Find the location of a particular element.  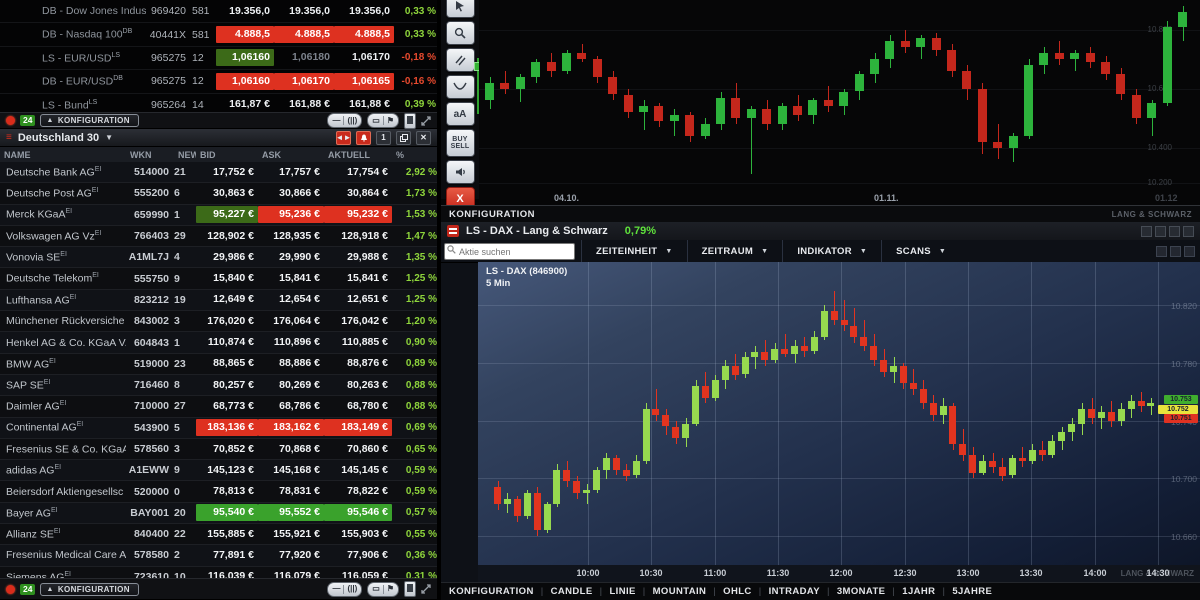

menu-zeitraum: ZEITRAUM ▼ is located at coordinates (734, 251).